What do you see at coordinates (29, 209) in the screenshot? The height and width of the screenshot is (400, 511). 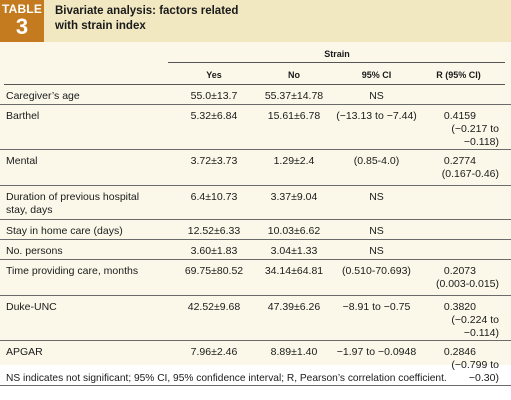 I see `factor-label: stay, days` at bounding box center [29, 209].